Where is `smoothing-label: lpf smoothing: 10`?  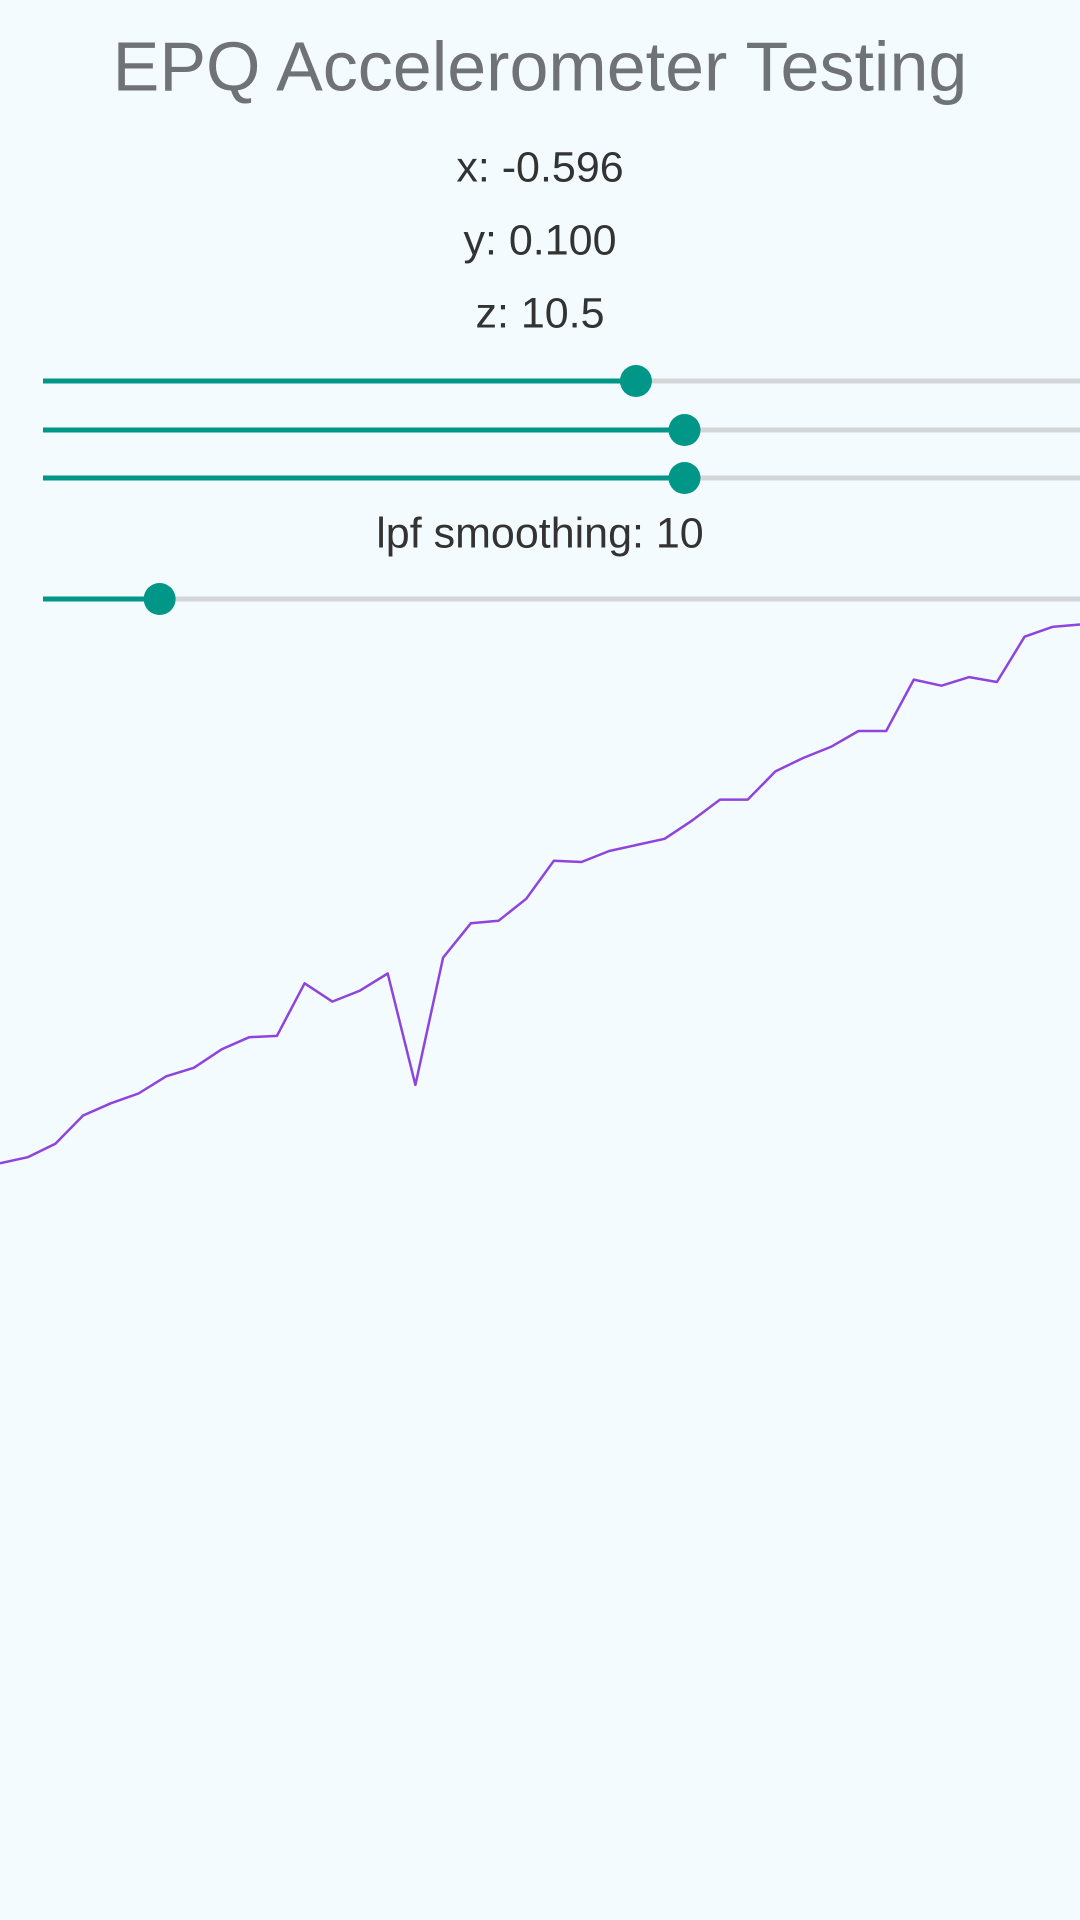
smoothing-label: lpf smoothing: 10 is located at coordinates (539, 533).